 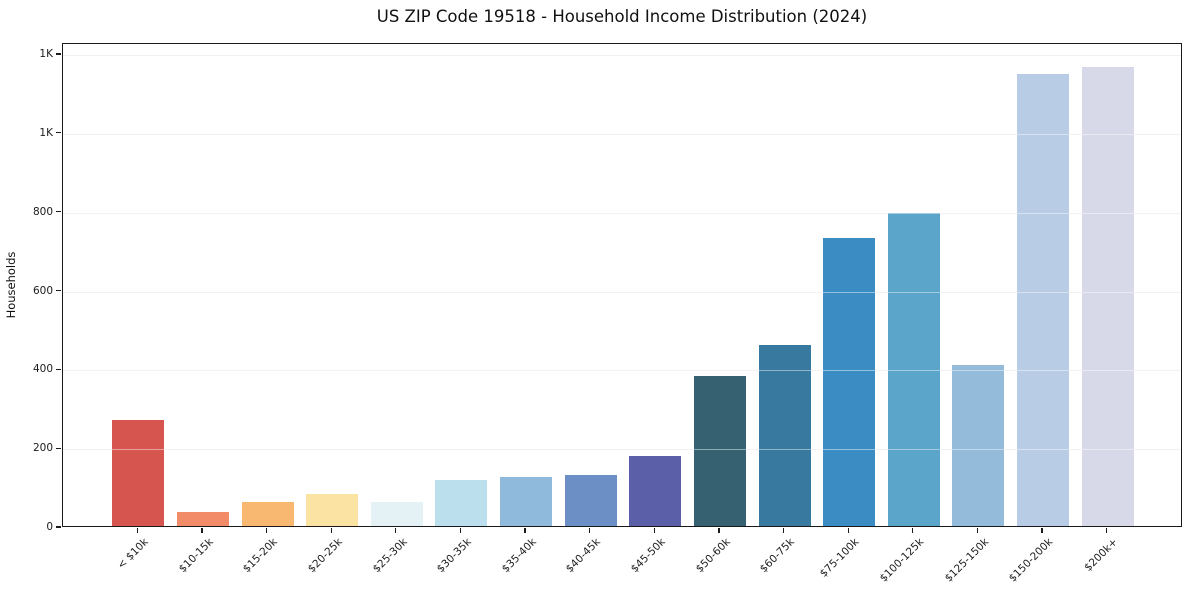 What do you see at coordinates (519, 556) in the screenshot?
I see `x-tick-label-7: $35-40k` at bounding box center [519, 556].